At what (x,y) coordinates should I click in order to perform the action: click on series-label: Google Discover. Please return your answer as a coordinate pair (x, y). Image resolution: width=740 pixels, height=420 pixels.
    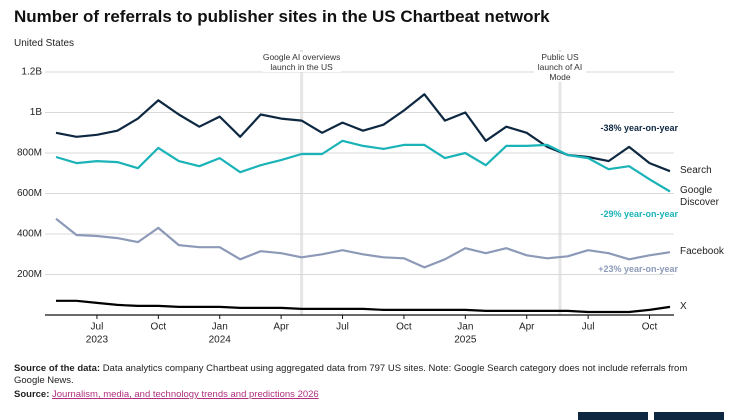
    Looking at the image, I should click on (699, 197).